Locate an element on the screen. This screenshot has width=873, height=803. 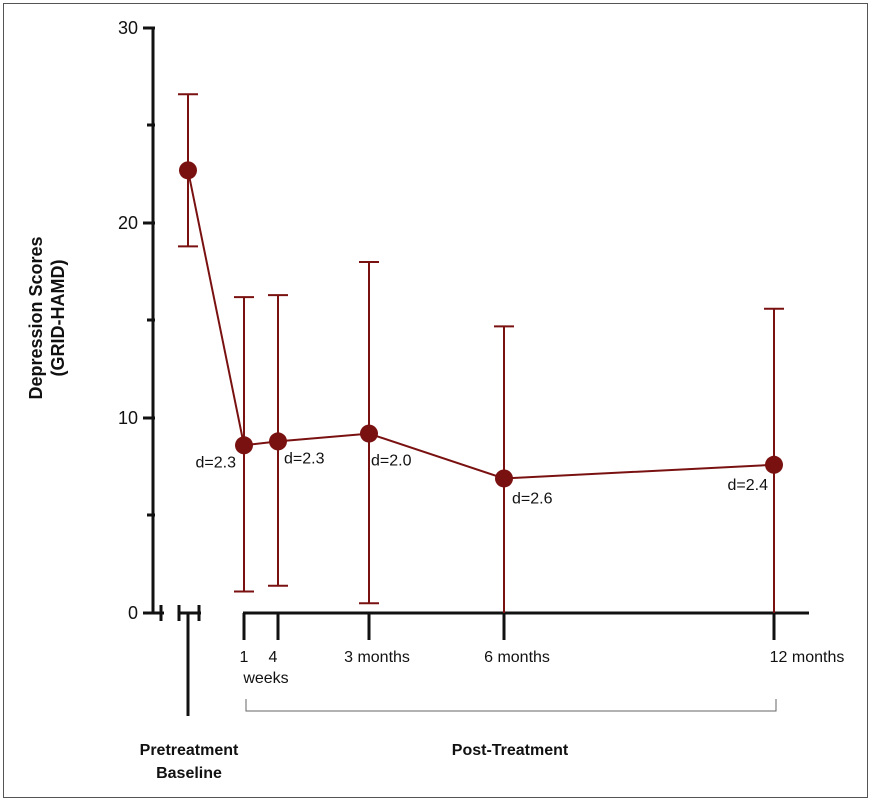
x-tick-label-4: 4 is located at coordinates (273, 657).